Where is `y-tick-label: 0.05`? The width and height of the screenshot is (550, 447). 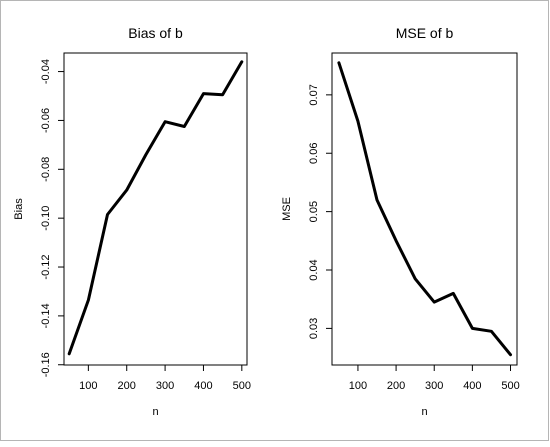 y-tick-label: 0.05 is located at coordinates (314, 211).